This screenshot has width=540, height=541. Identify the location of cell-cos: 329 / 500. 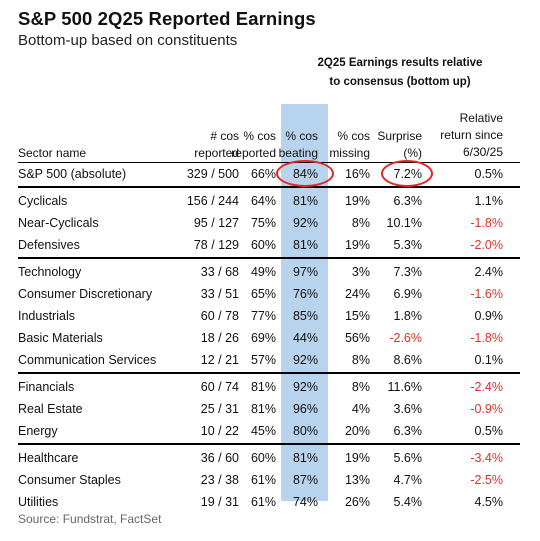
(212, 174).